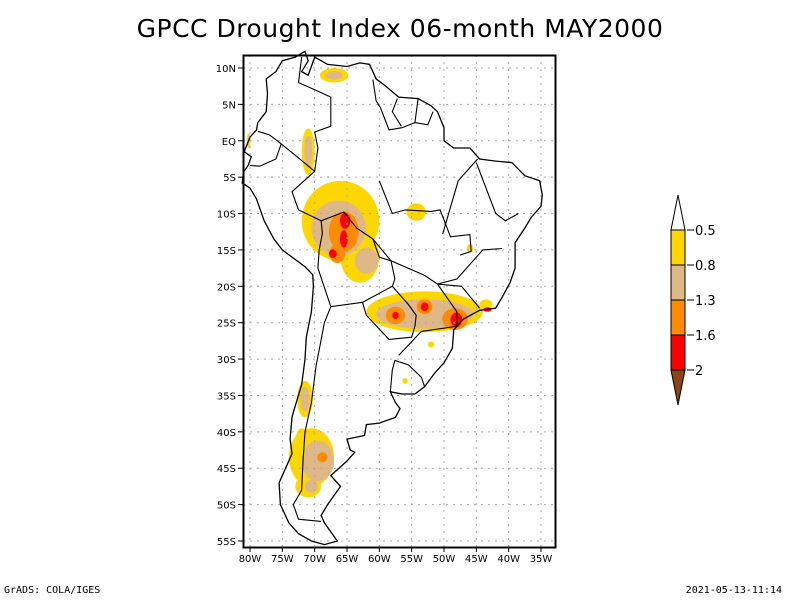 The width and height of the screenshot is (800, 600). What do you see at coordinates (250, 559) in the screenshot?
I see `lon-tick-label: 80W` at bounding box center [250, 559].